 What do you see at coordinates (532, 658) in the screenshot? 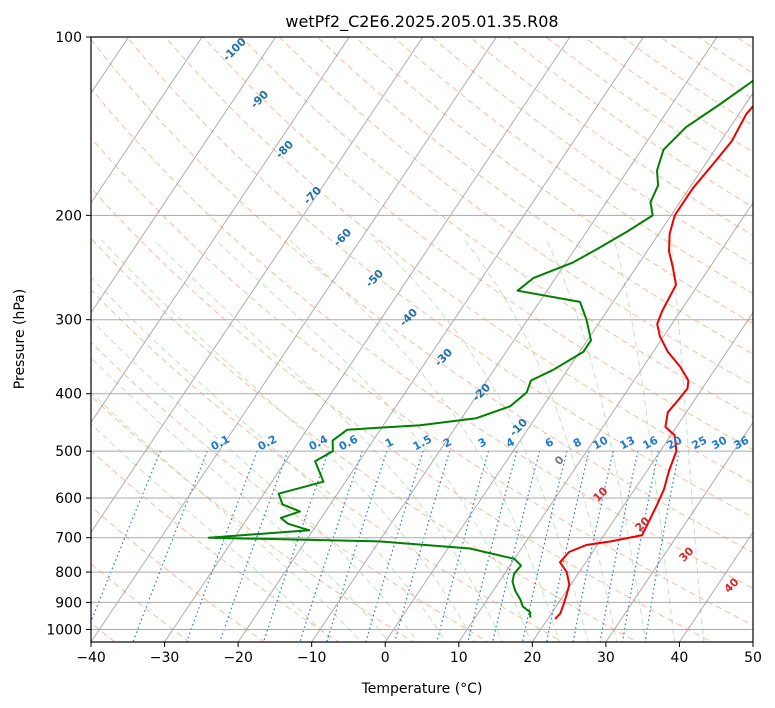
I see `x-tick-label: 20` at bounding box center [532, 658].